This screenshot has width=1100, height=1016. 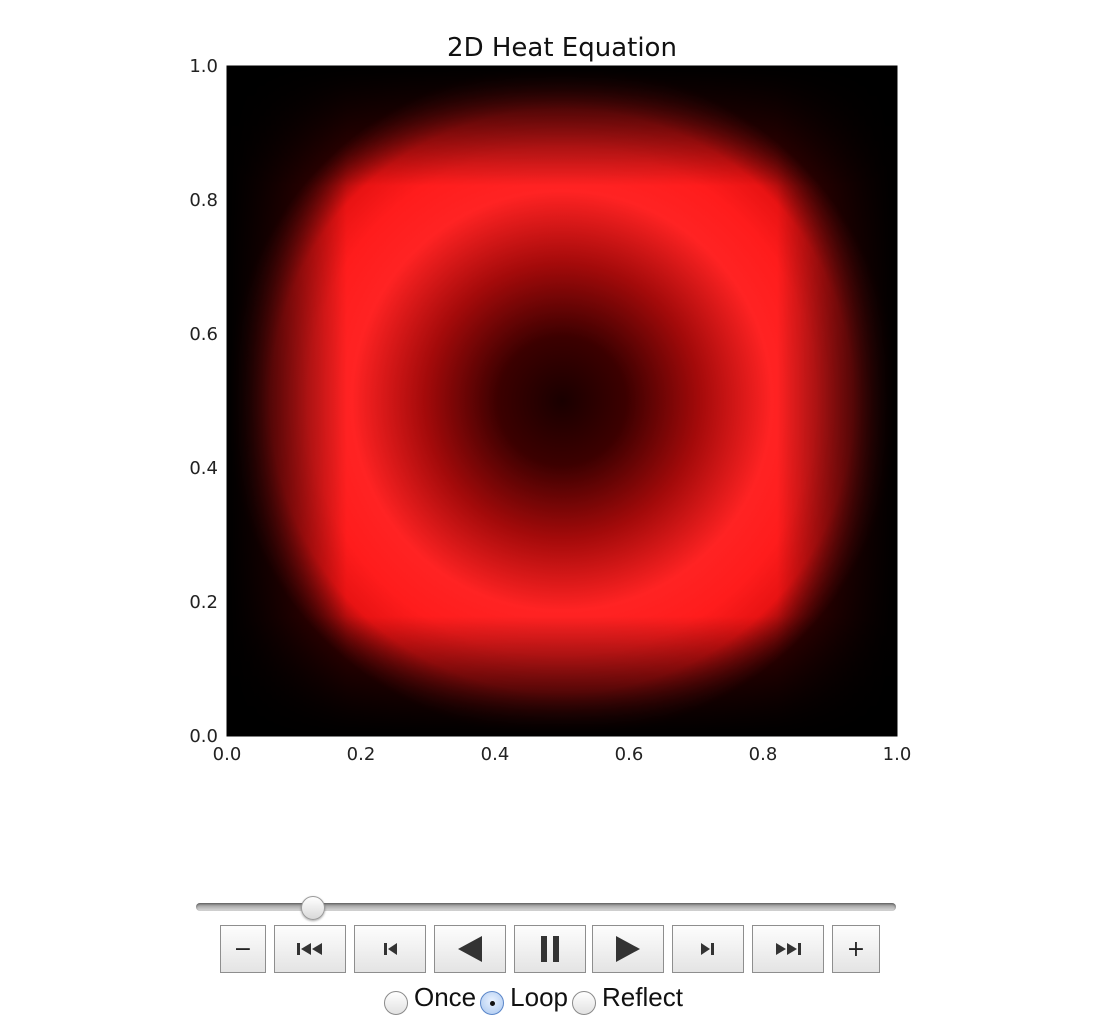 I want to click on step-forward-icon, so click(x=708, y=949).